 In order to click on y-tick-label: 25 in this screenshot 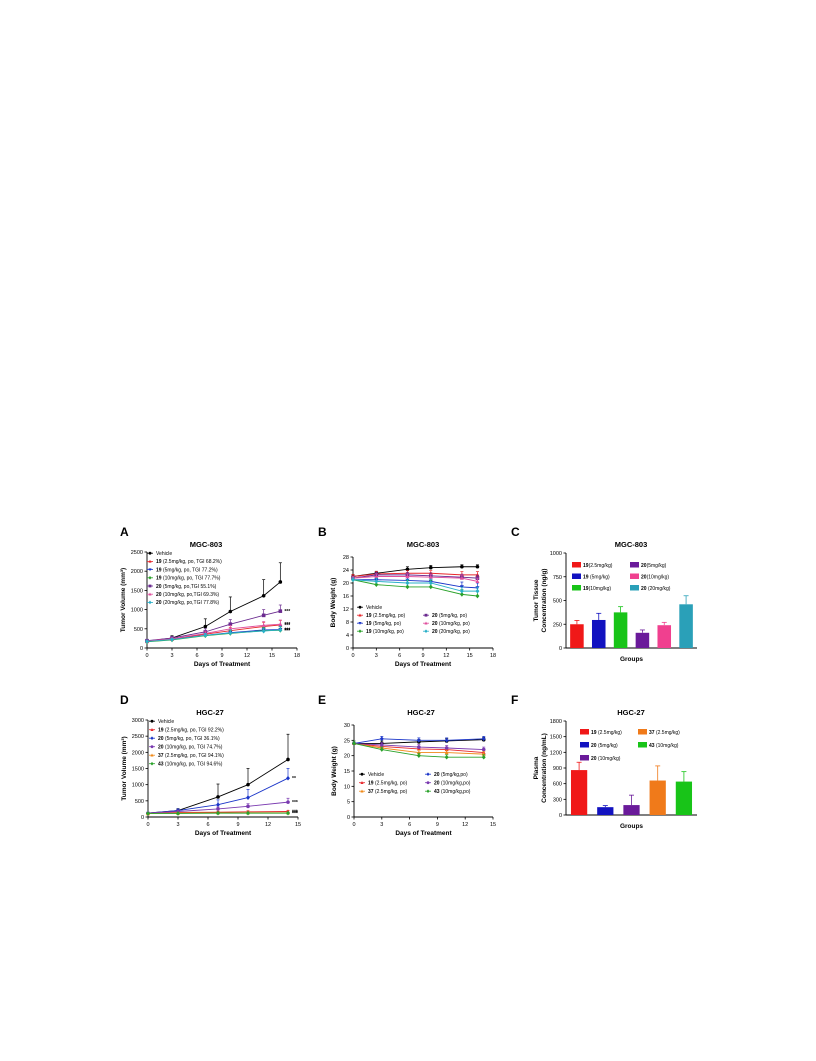, I will do `click(347, 741)`.